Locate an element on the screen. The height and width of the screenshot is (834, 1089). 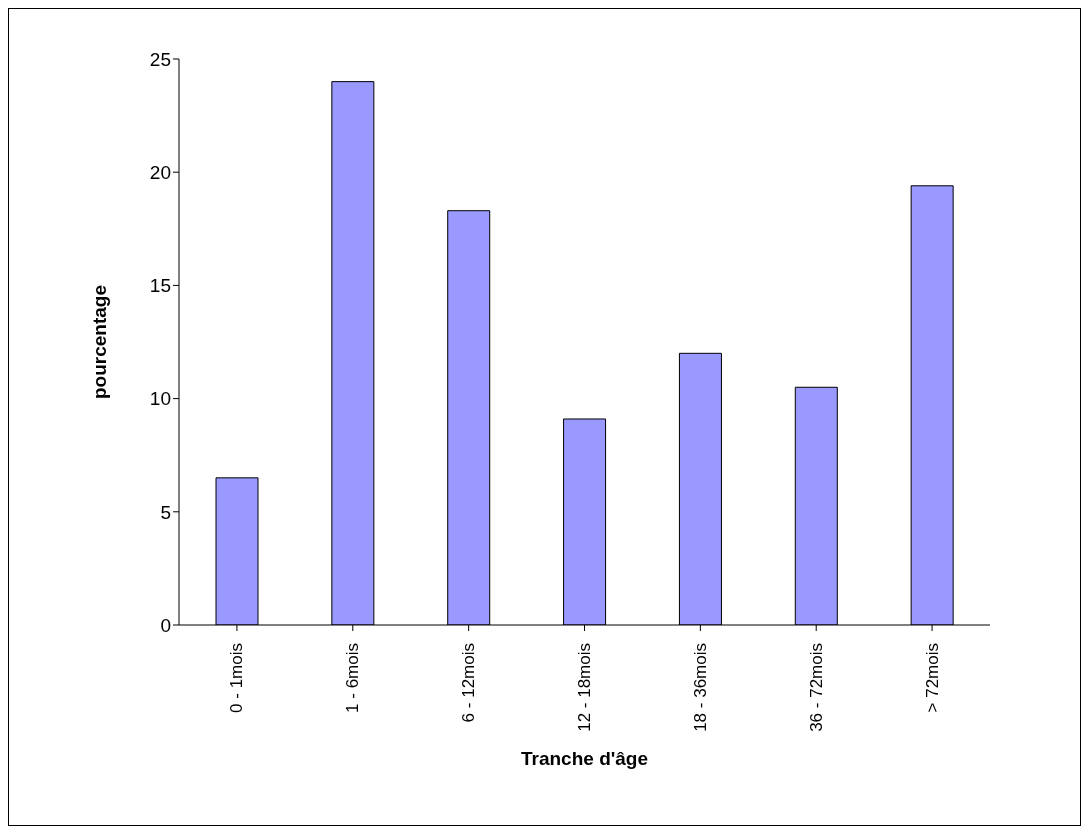
y-tick-label: 15 is located at coordinates (160, 286).